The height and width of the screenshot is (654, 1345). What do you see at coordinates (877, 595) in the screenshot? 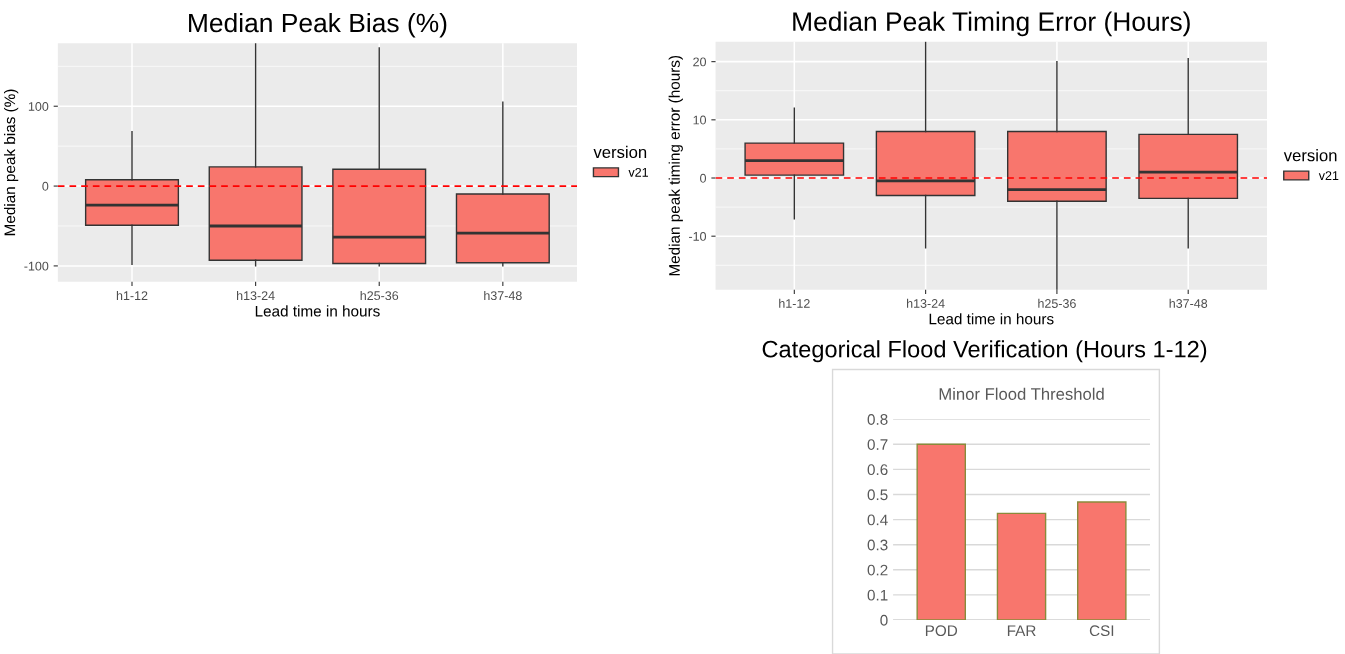
I see `y-tick-label: 0.1` at bounding box center [877, 595].